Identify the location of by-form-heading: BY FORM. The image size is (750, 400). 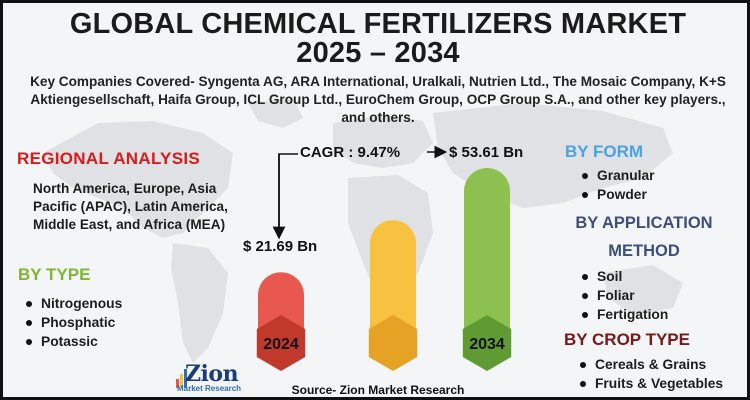
(604, 151).